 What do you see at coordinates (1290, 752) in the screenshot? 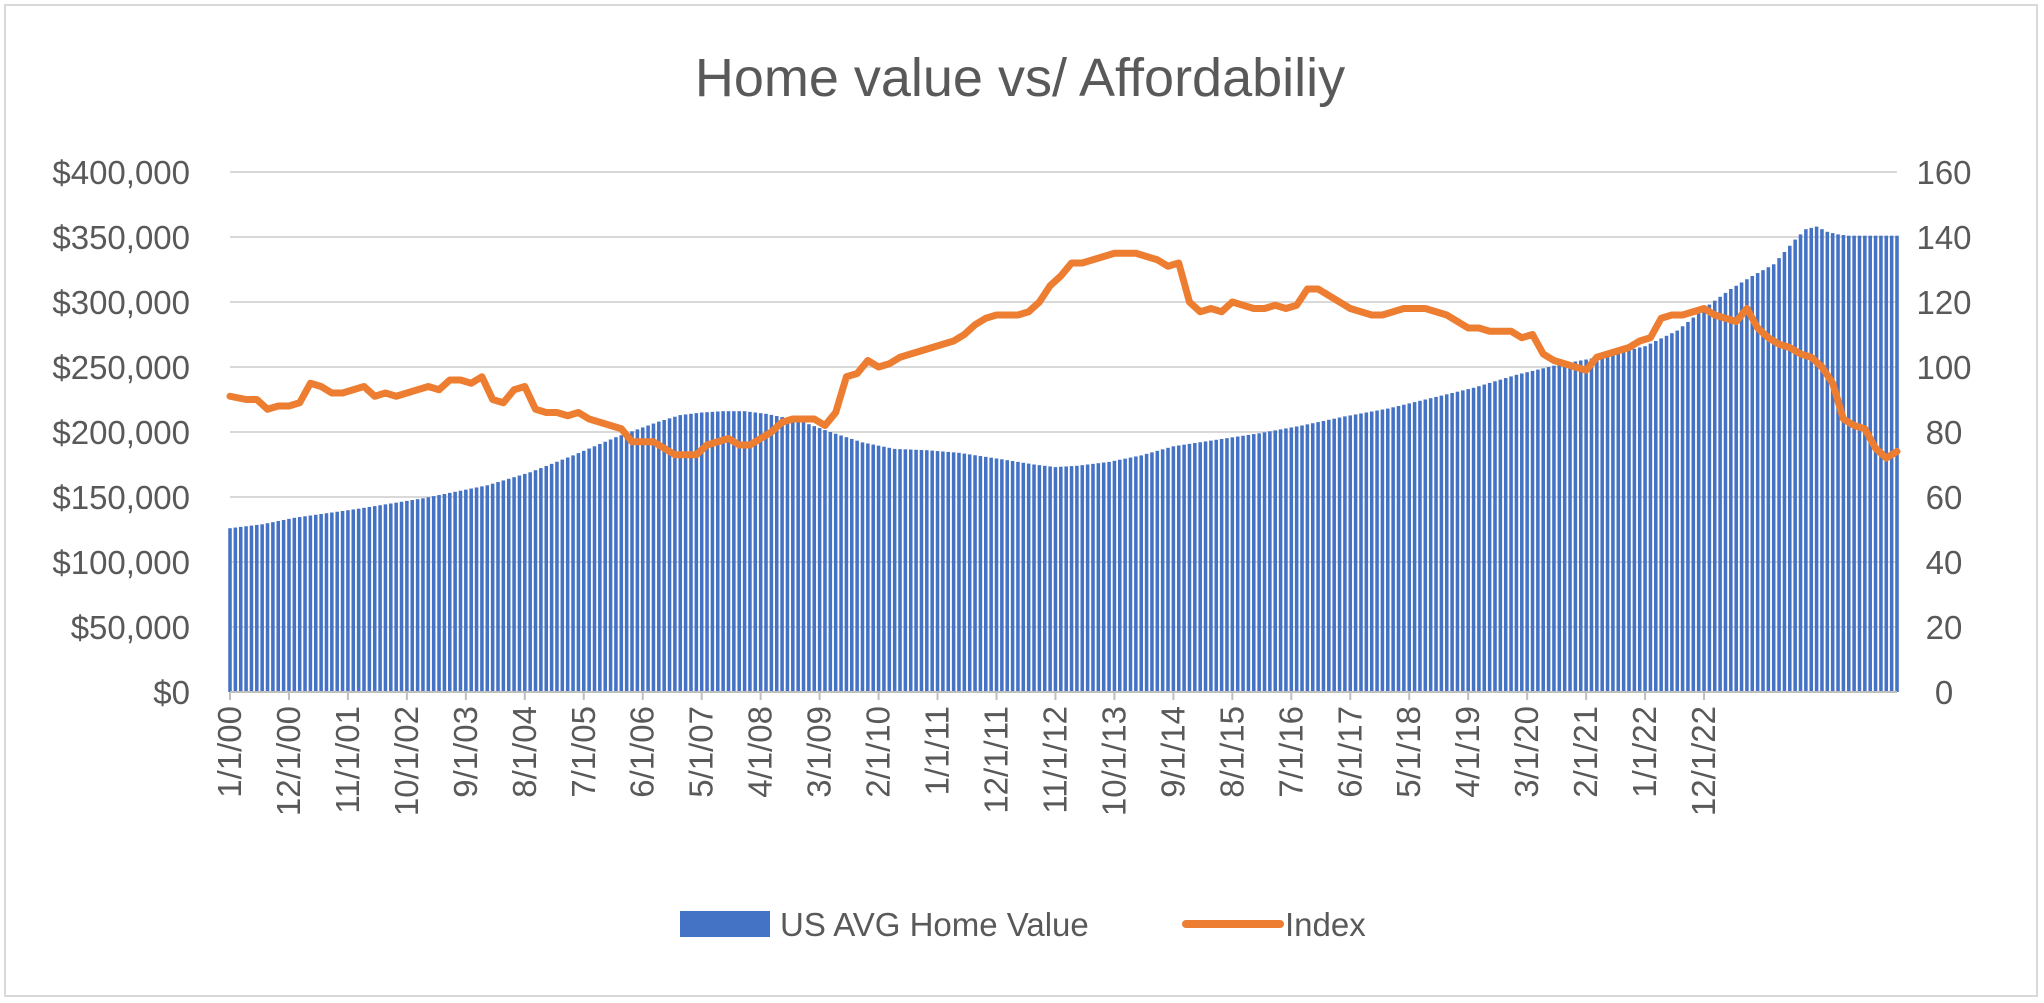
I see `x-tick-label: 7/1/16` at bounding box center [1290, 752].